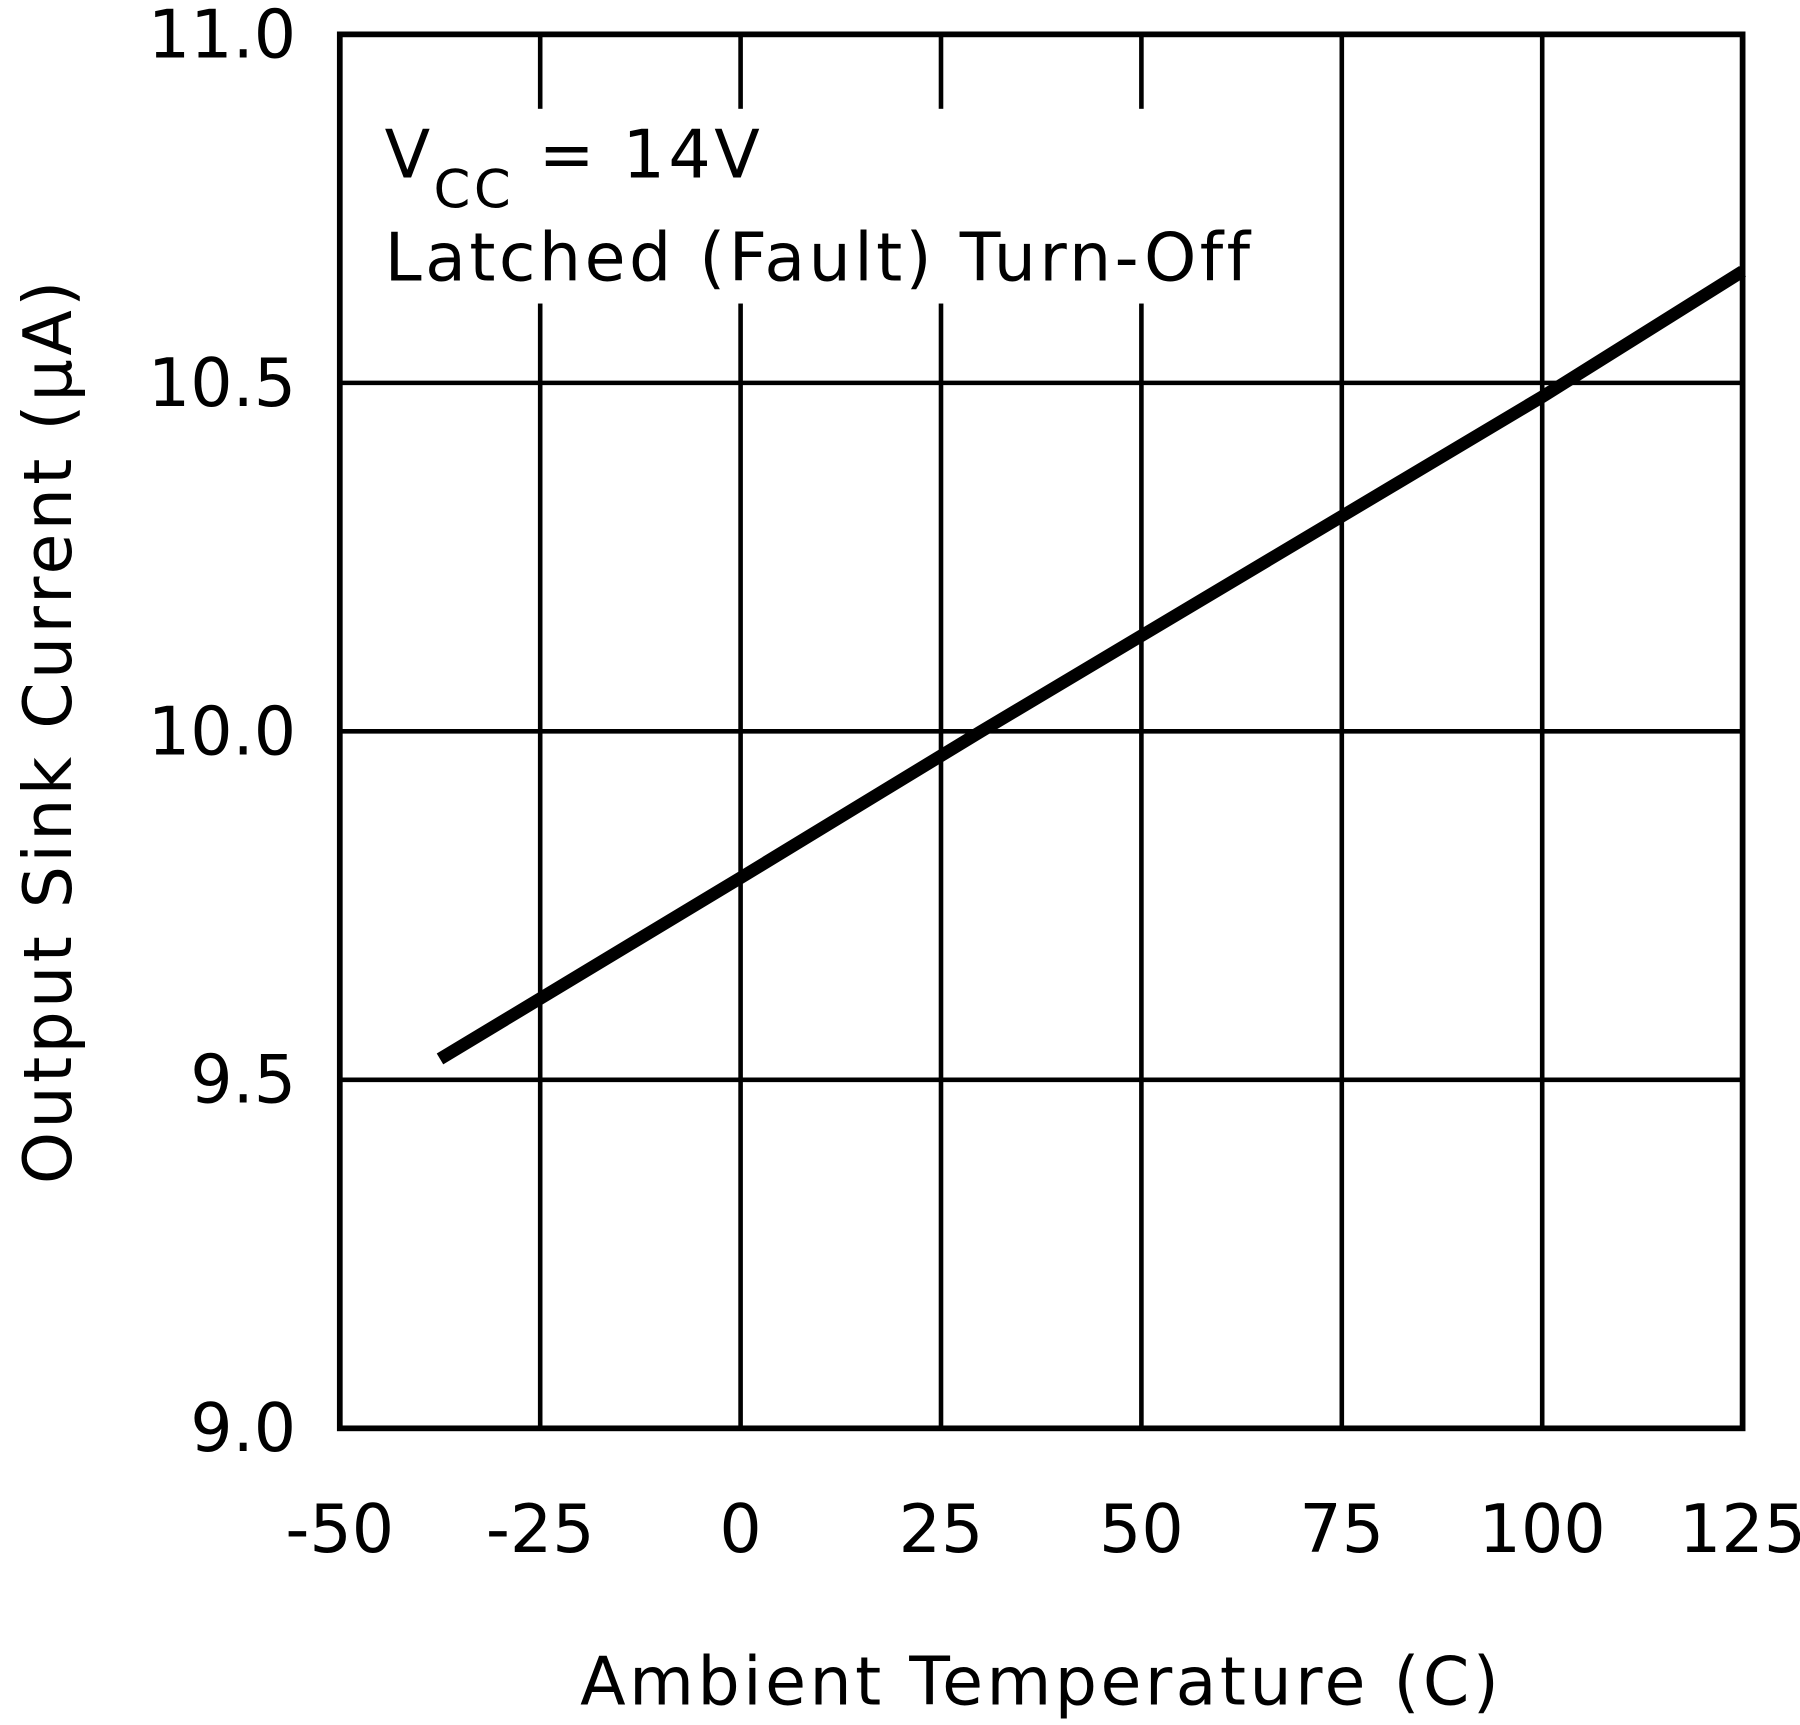 The height and width of the screenshot is (1725, 1800). Describe the element at coordinates (1341, 1529) in the screenshot. I see `x-tick-label: 75` at that location.